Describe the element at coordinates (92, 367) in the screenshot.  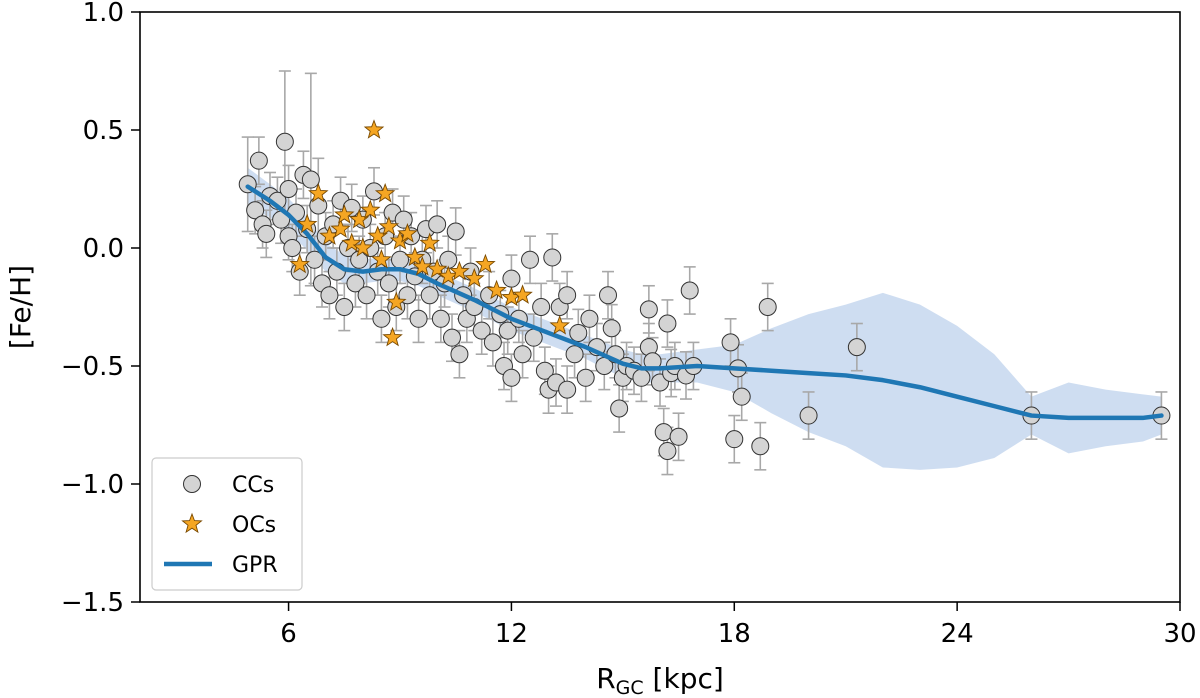
I see `y-tick-label: −0.5` at that location.